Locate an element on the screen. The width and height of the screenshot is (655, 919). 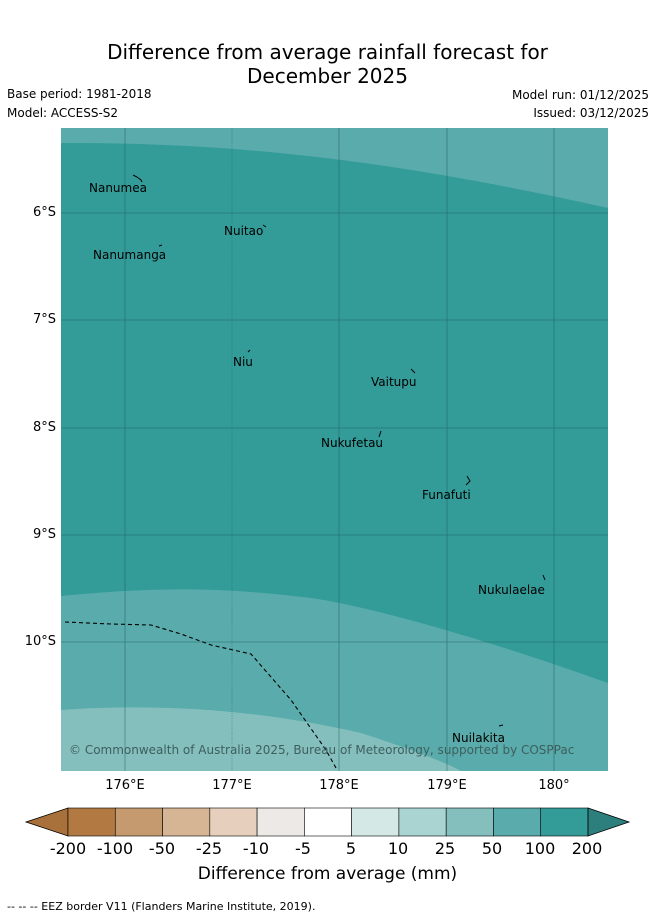
lat-label-9s: 9°S is located at coordinates (44, 534).